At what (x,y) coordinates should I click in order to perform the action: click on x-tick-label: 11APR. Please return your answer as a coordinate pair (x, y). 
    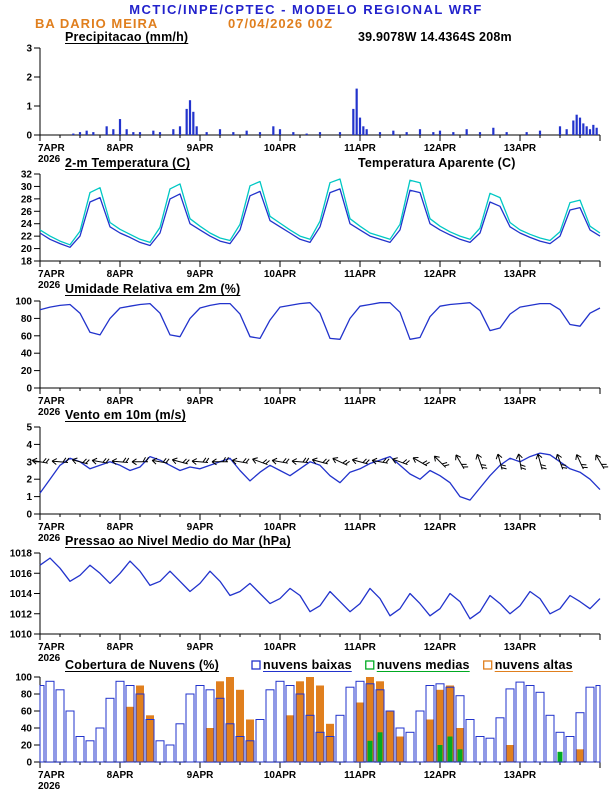
    Looking at the image, I should click on (360, 647).